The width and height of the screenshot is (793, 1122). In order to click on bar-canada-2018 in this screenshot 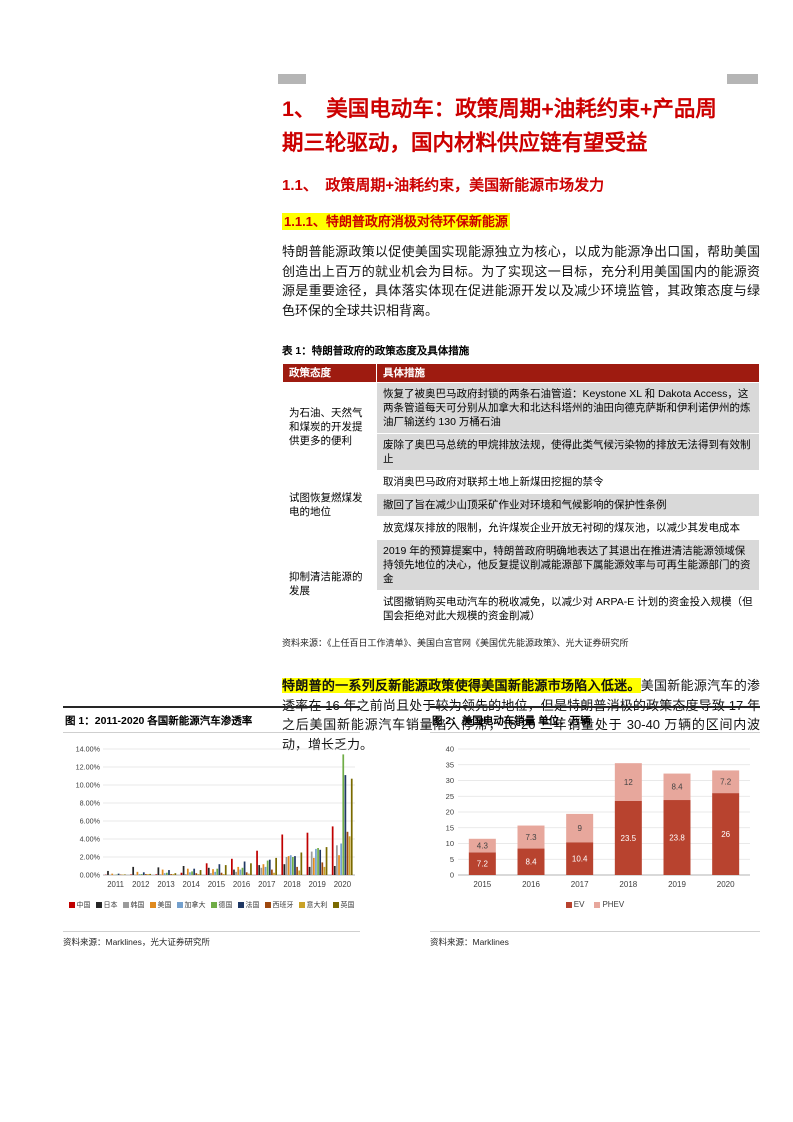, I will do `click(290, 865)`.